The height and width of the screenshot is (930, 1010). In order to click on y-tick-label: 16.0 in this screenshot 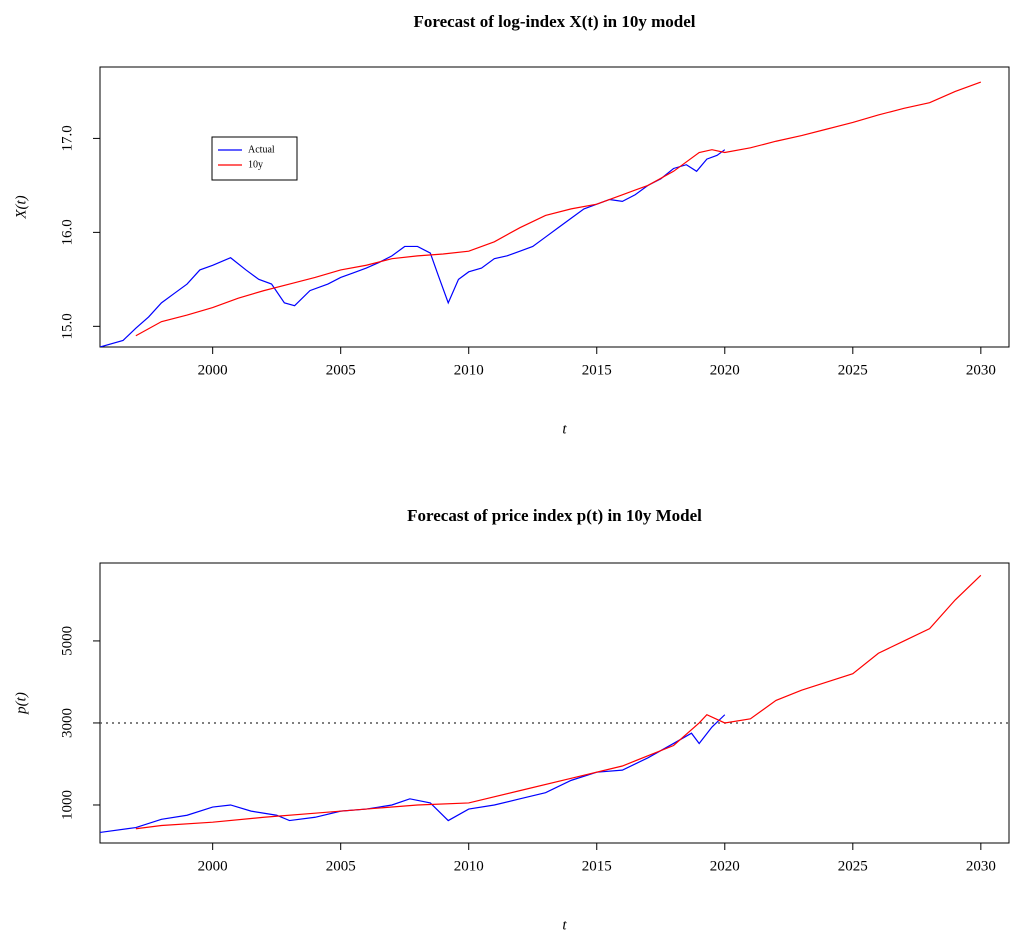, I will do `click(67, 232)`.